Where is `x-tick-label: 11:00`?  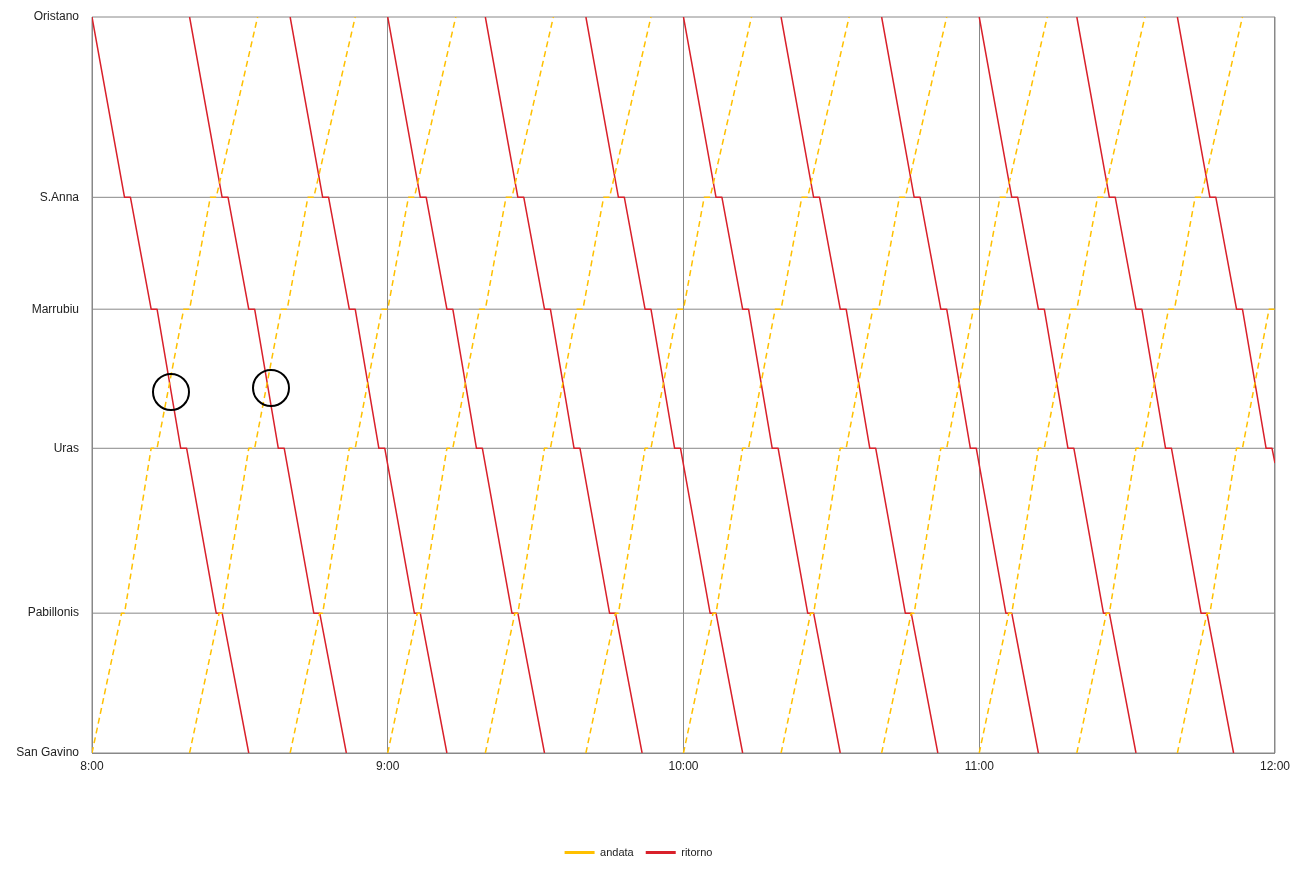 x-tick-label: 11:00 is located at coordinates (979, 765).